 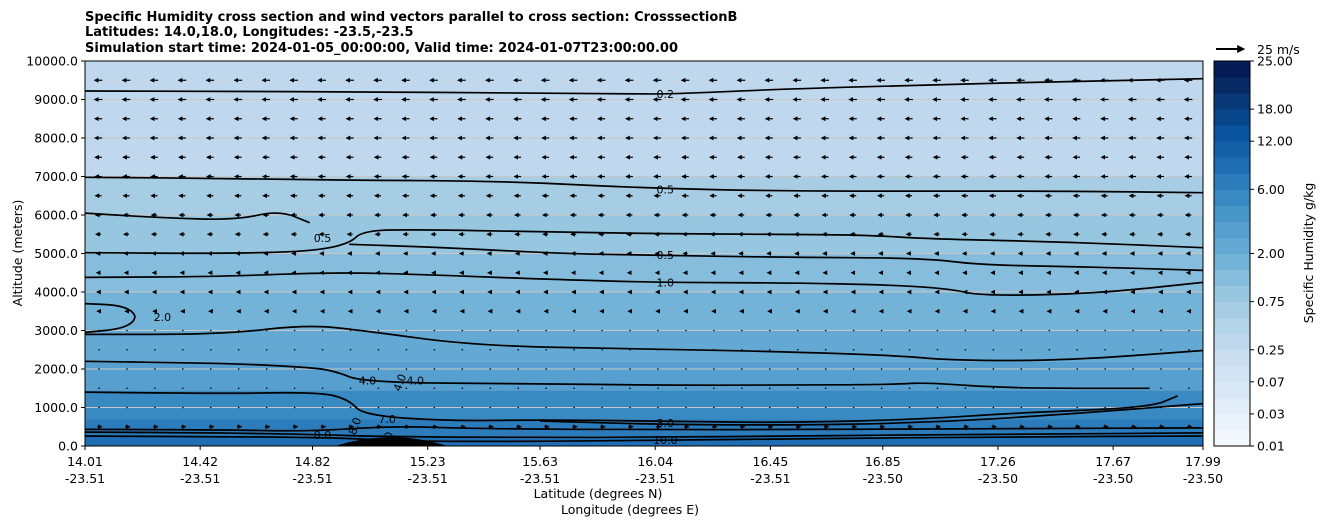 What do you see at coordinates (665, 423) in the screenshot?
I see `contour-label: 3.0` at bounding box center [665, 423].